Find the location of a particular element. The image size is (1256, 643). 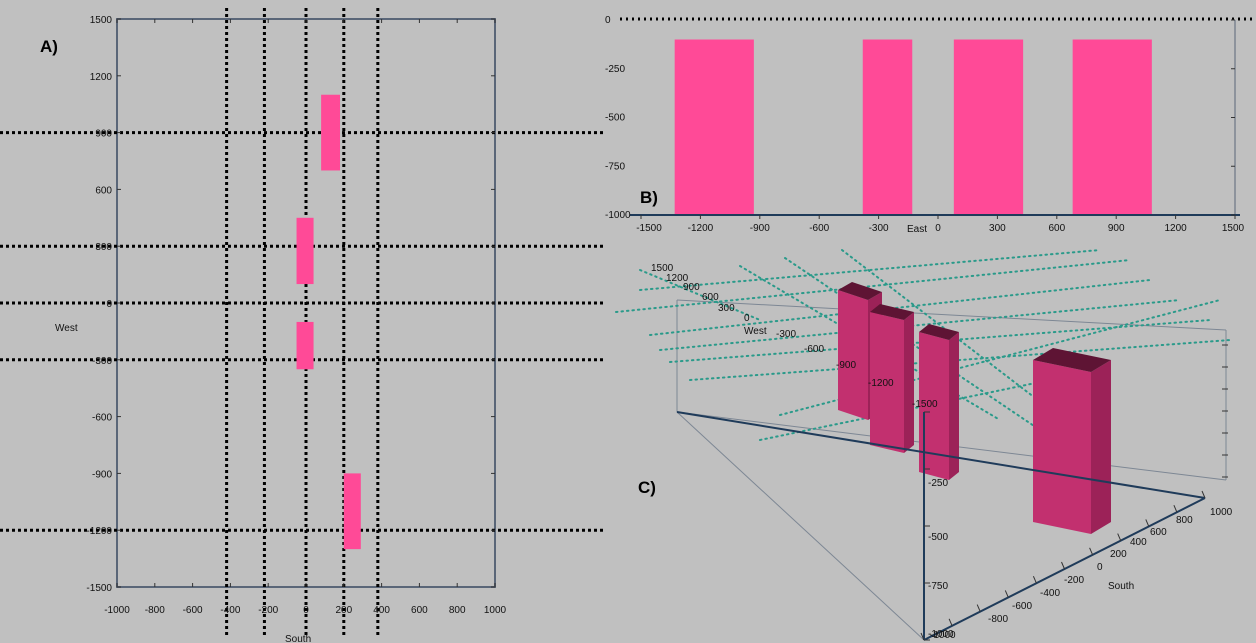

panel-b-x-tick-label: 600 is located at coordinates (1056, 228).